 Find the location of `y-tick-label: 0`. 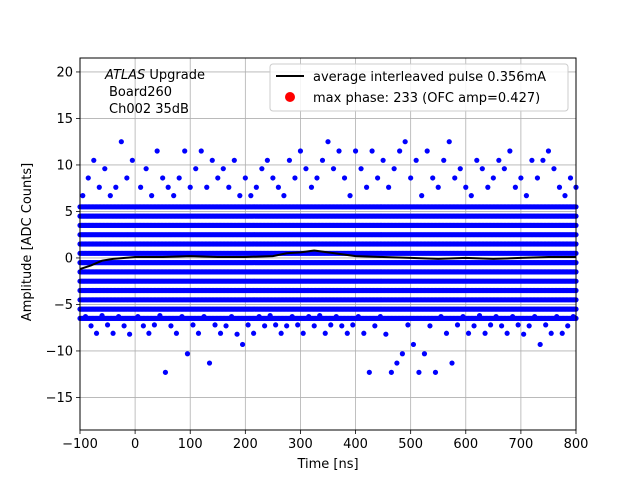

y-tick-label: 0 is located at coordinates (69, 258).